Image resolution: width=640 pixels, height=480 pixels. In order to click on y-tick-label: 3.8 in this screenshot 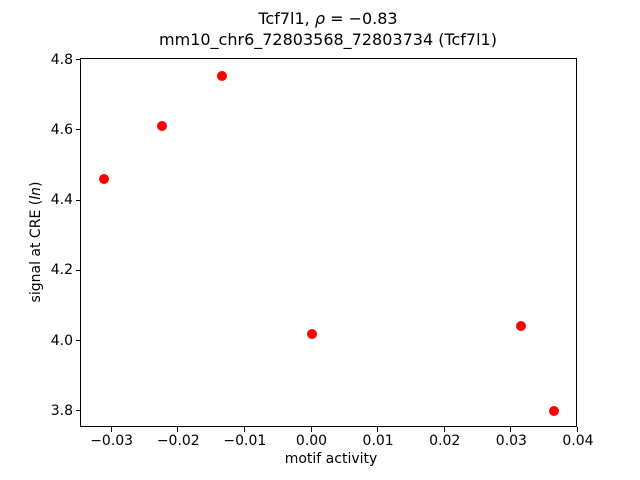, I will do `click(61, 410)`.